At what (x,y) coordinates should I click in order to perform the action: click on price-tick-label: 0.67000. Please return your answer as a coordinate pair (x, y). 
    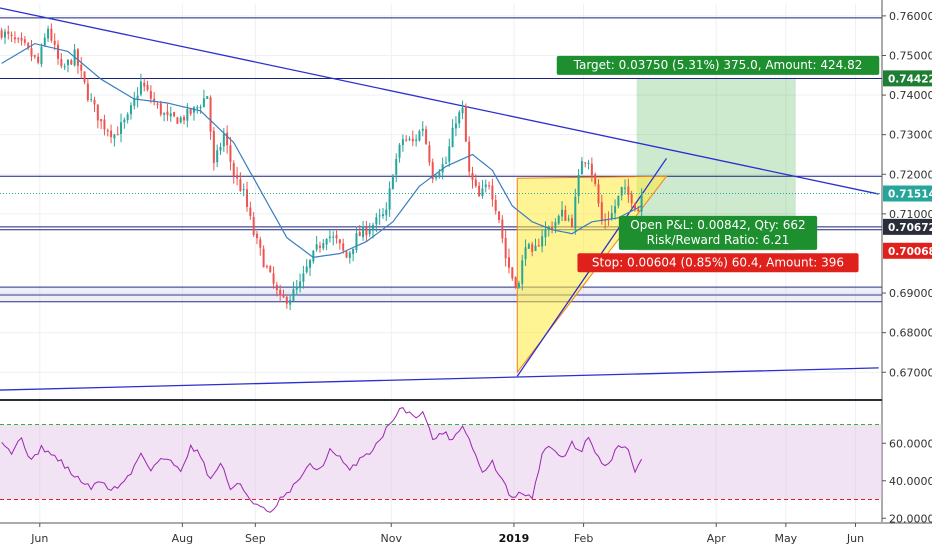
    Looking at the image, I should click on (910, 372).